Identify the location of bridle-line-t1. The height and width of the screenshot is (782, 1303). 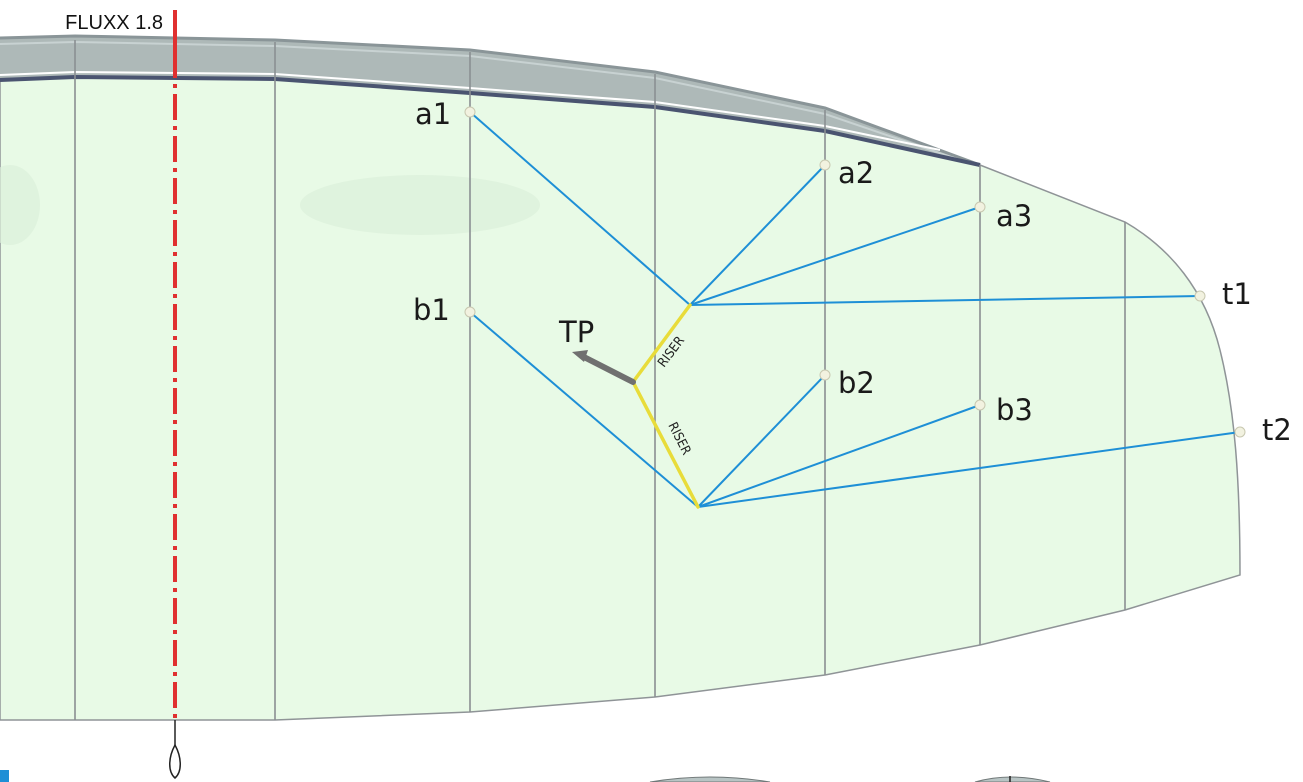
(945, 300).